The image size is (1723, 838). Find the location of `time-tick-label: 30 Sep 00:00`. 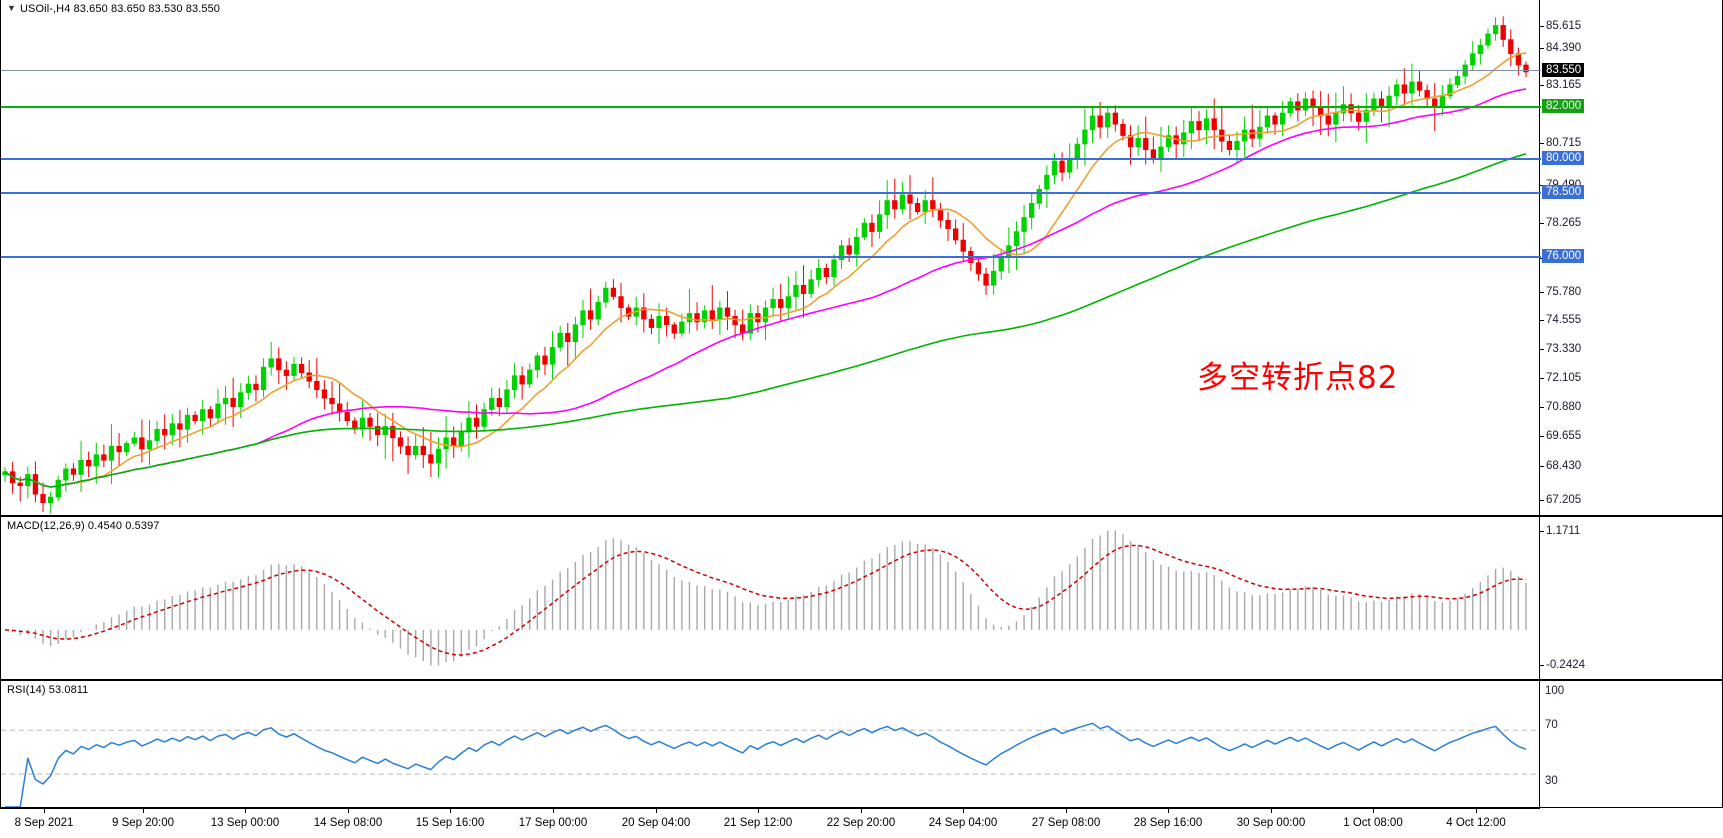

time-tick-label: 30 Sep 00:00 is located at coordinates (1271, 823).